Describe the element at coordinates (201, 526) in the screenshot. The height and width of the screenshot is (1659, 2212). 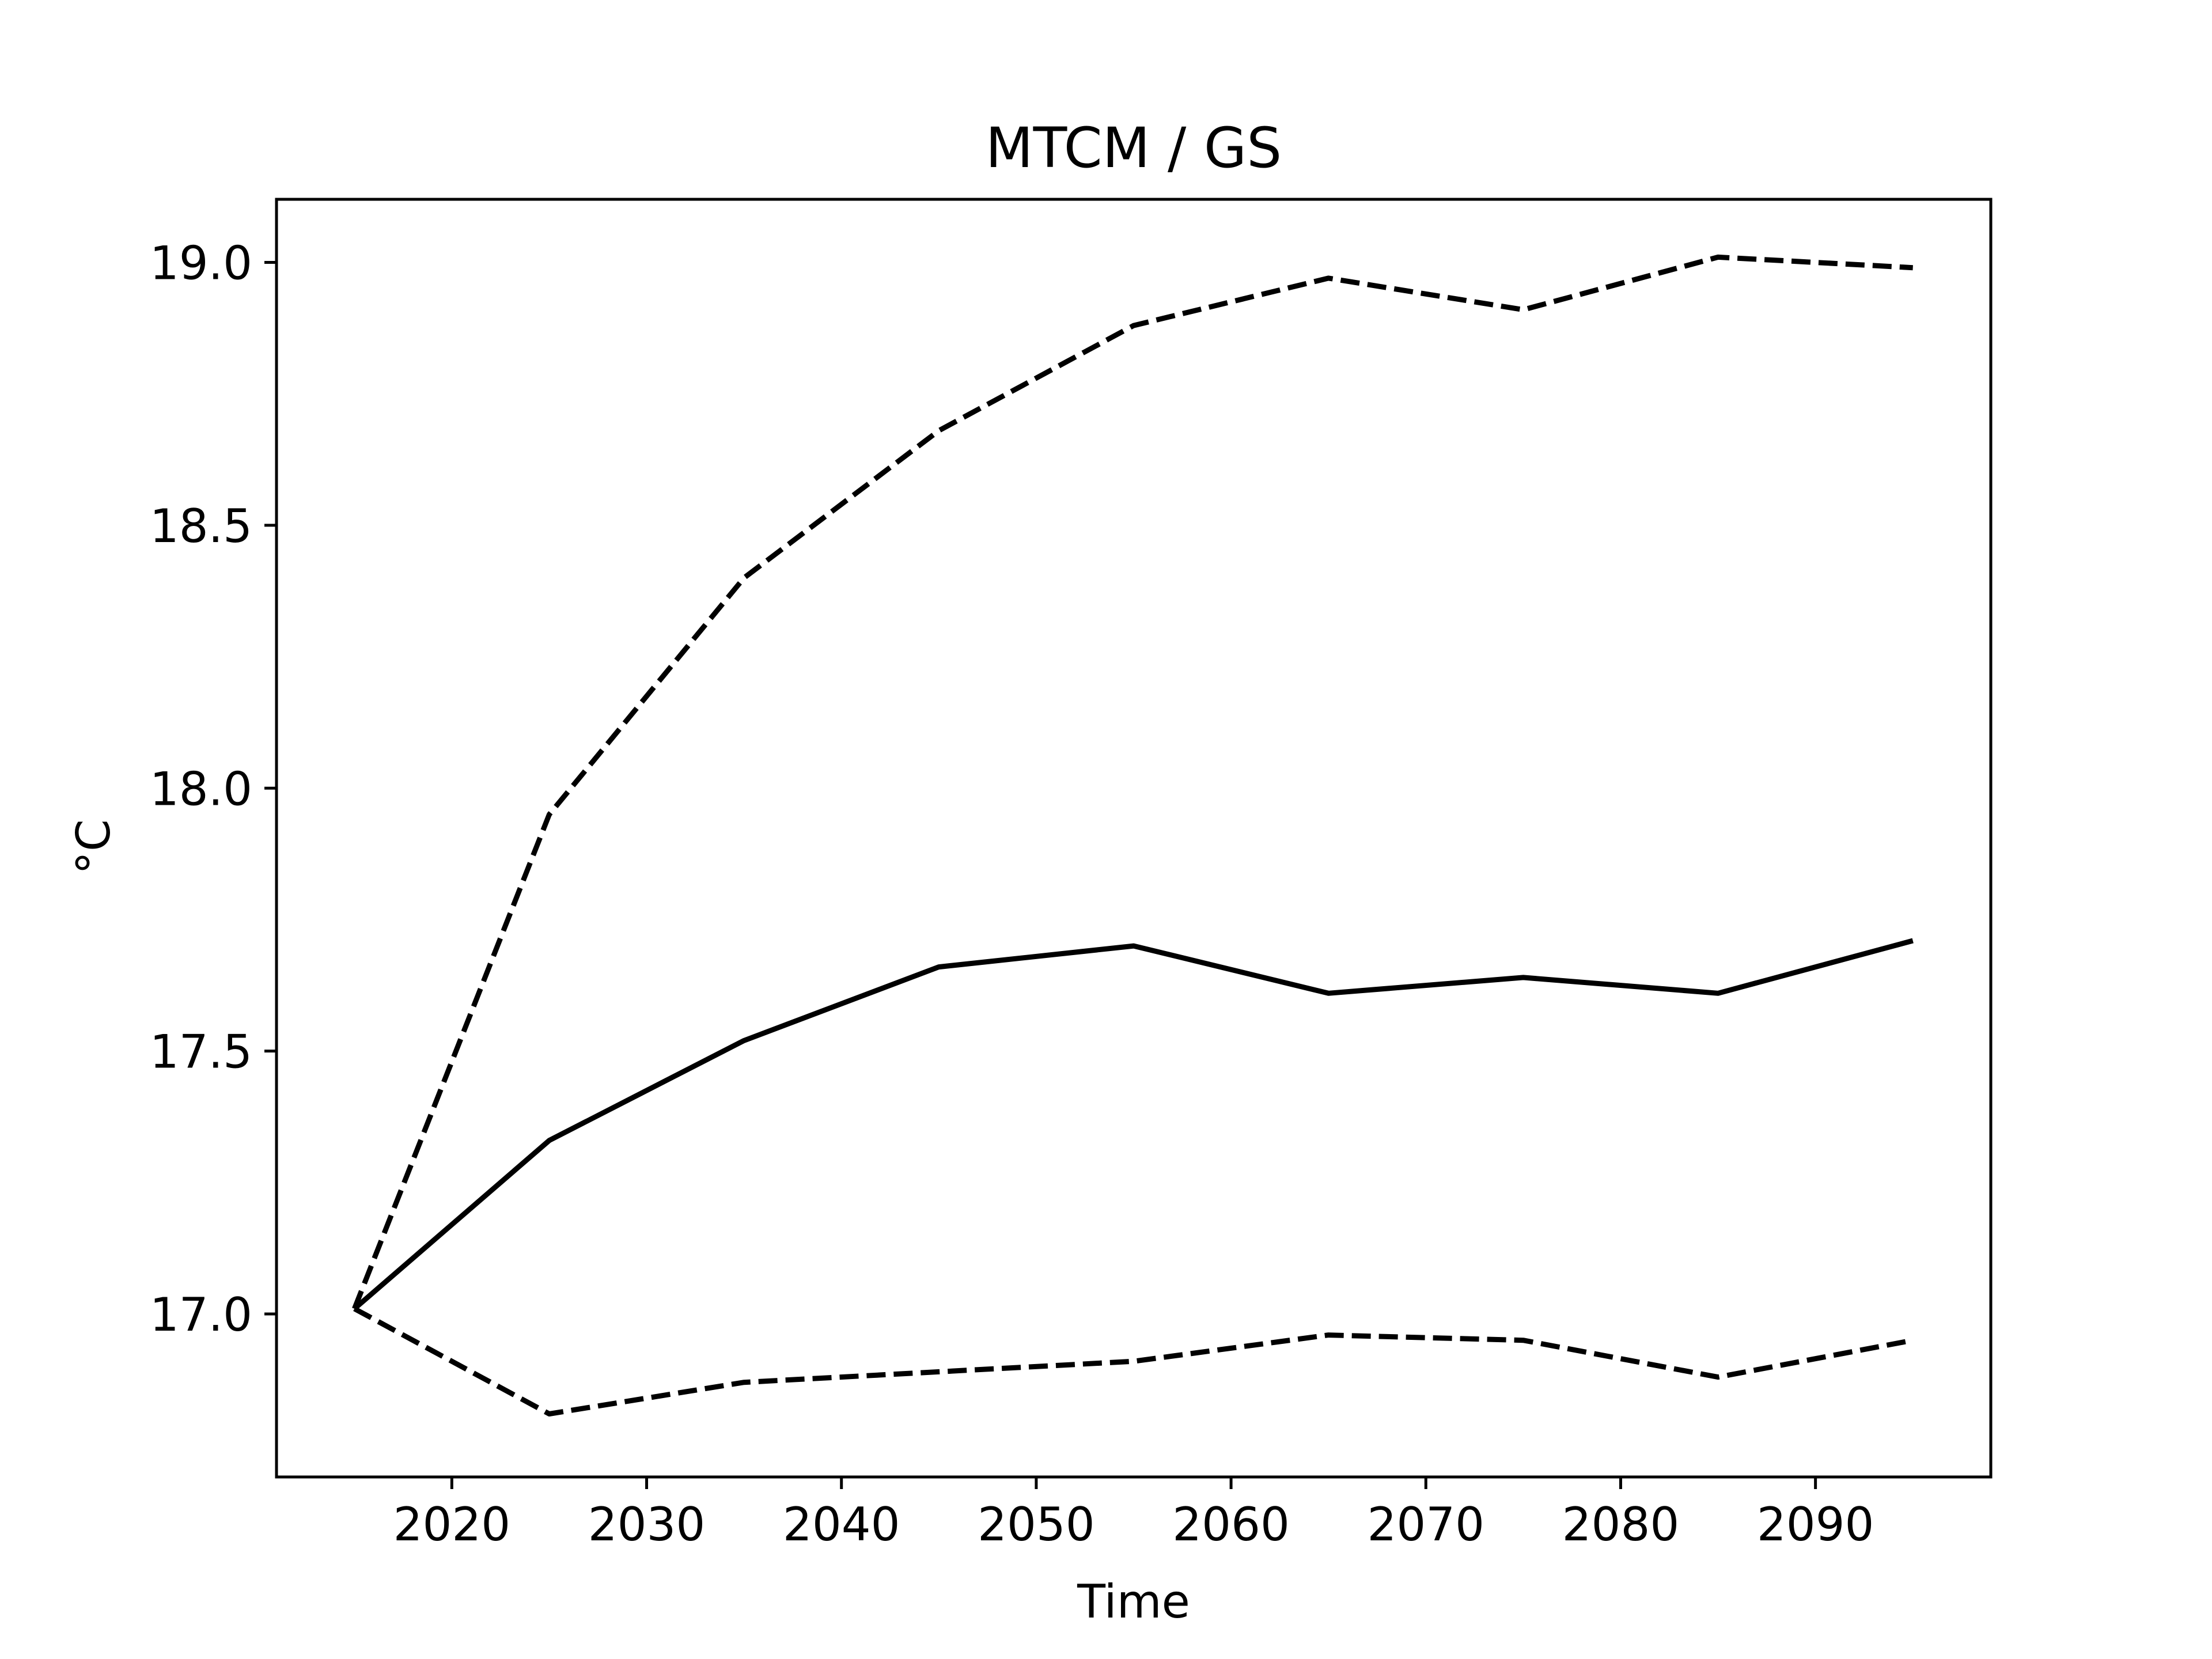
I see `y-tick-label: 18.5` at that location.